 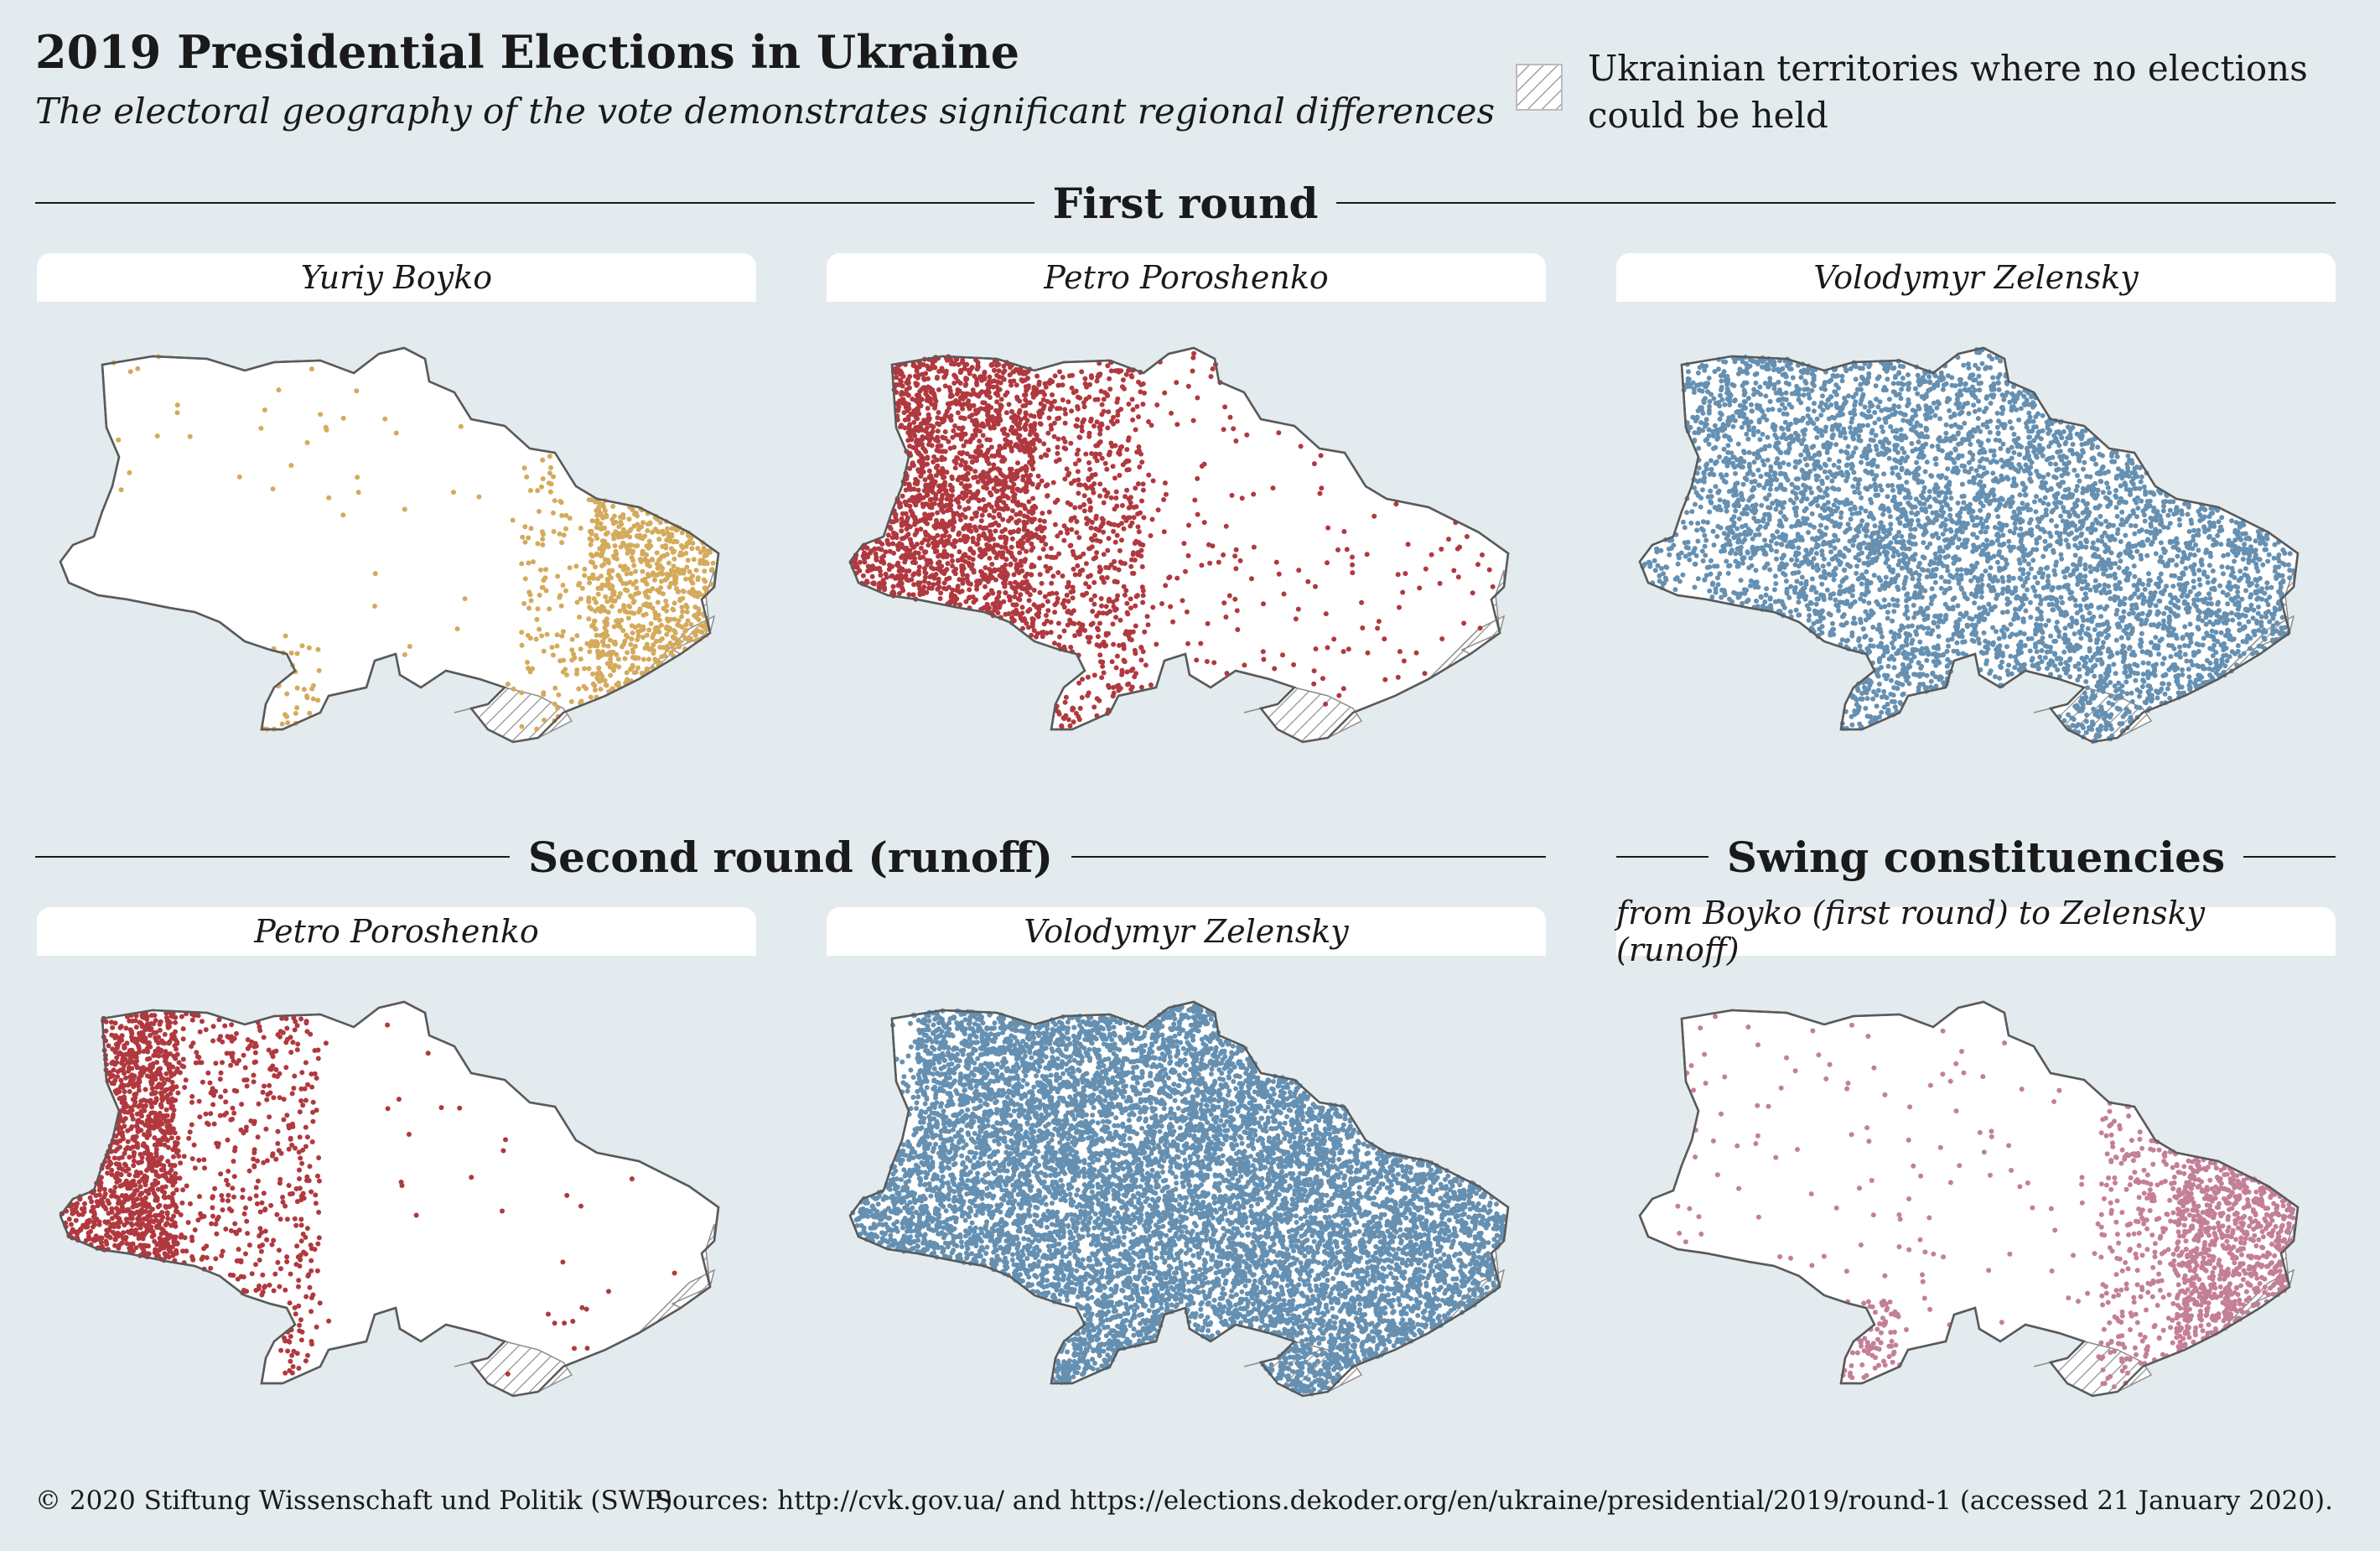 What do you see at coordinates (1186, 931) in the screenshot?
I see `panel-title-zelensky-r2: Volodymyr Zelensky` at bounding box center [1186, 931].